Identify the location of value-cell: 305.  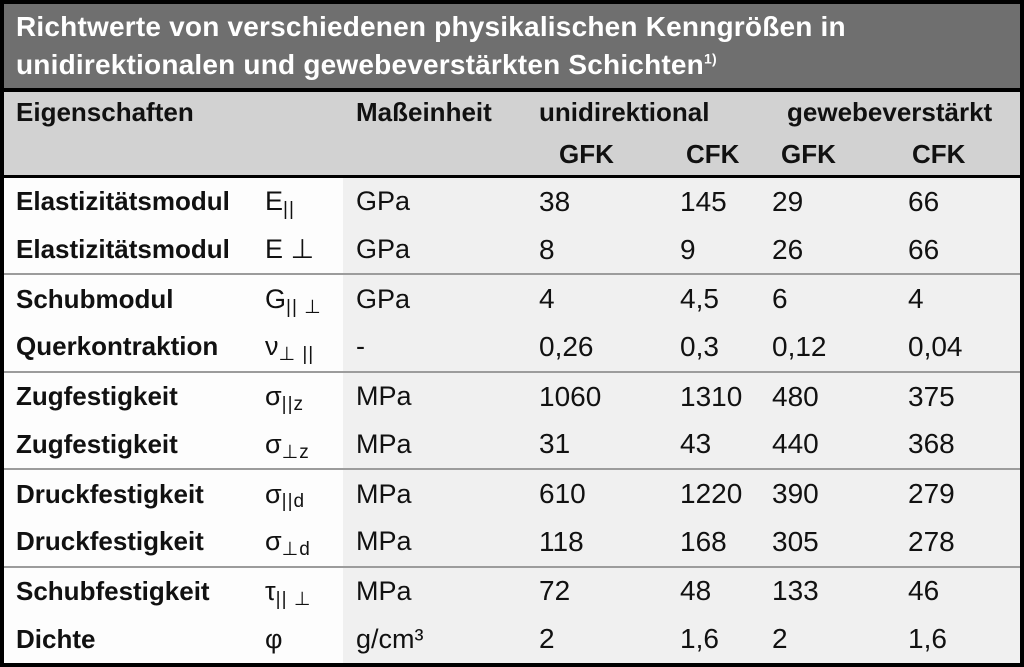
(840, 541).